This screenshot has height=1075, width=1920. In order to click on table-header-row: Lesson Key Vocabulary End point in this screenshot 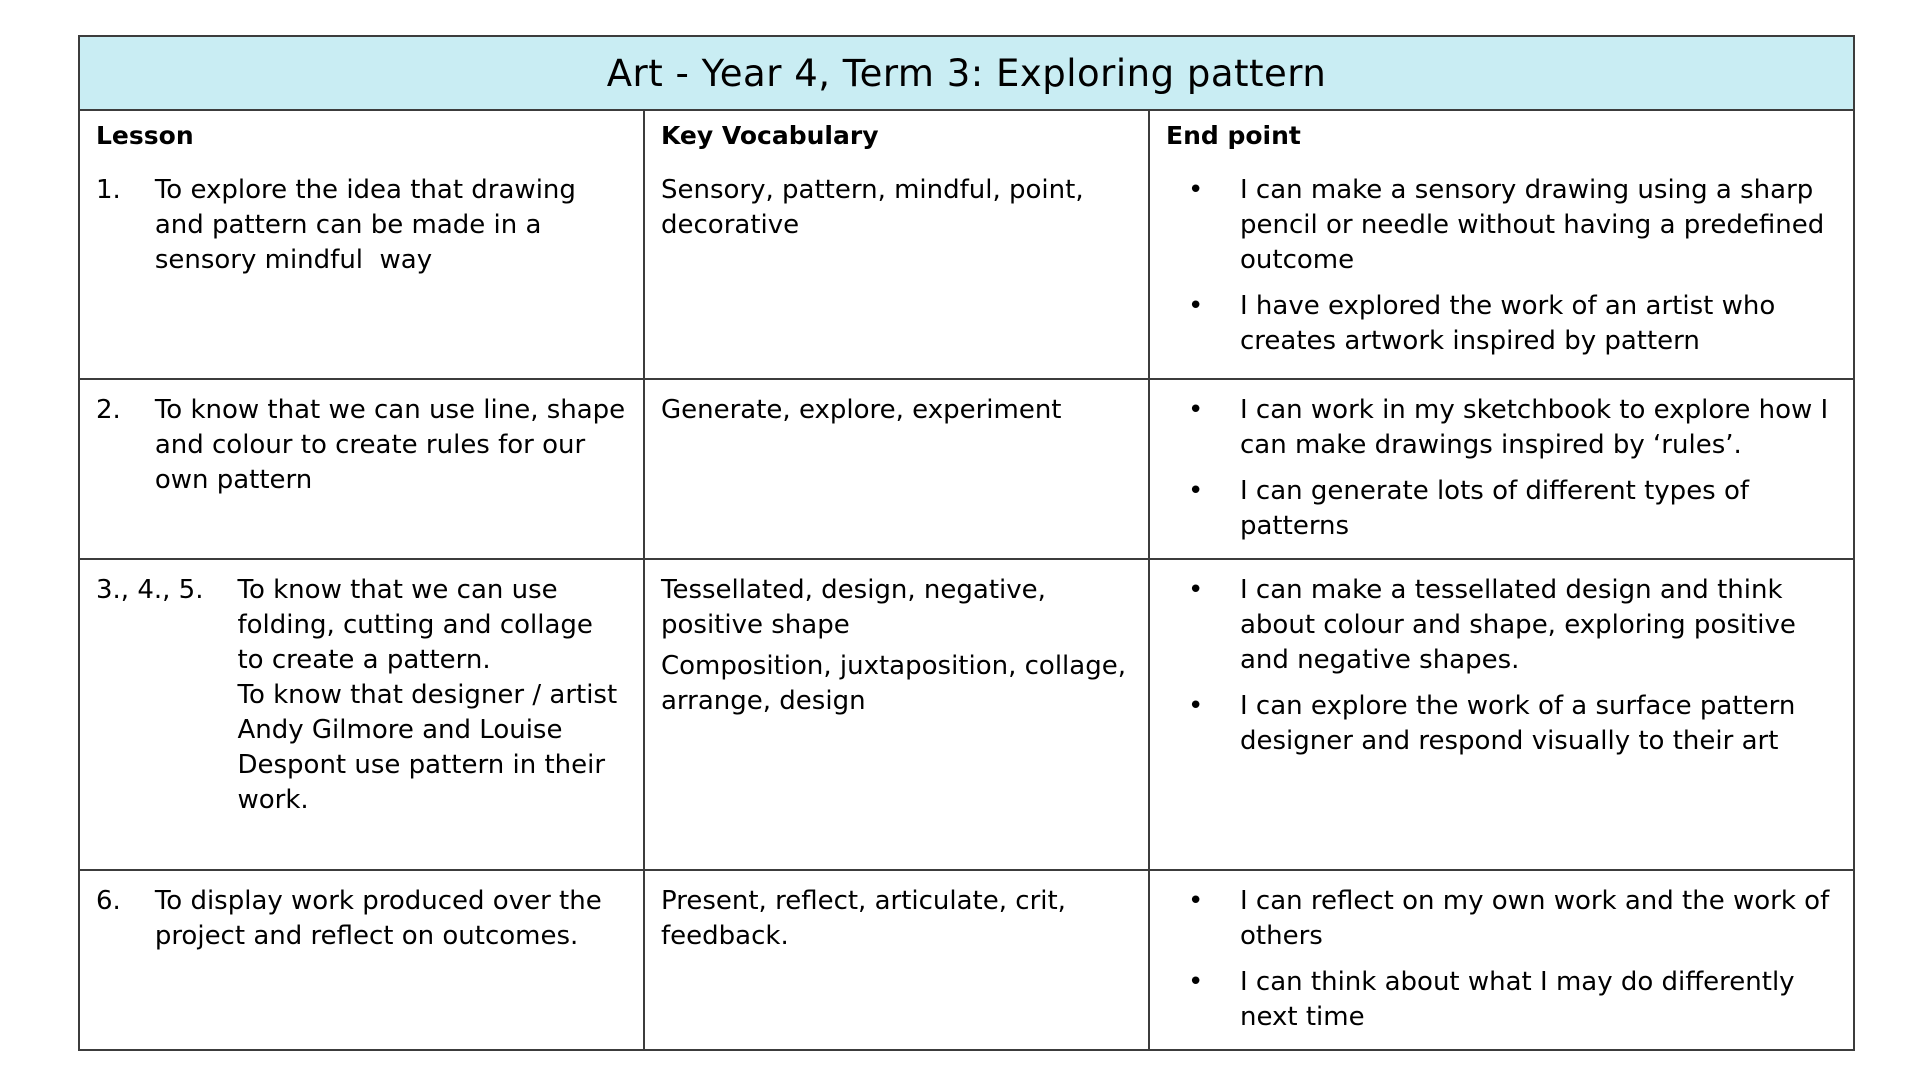, I will do `click(966, 135)`.